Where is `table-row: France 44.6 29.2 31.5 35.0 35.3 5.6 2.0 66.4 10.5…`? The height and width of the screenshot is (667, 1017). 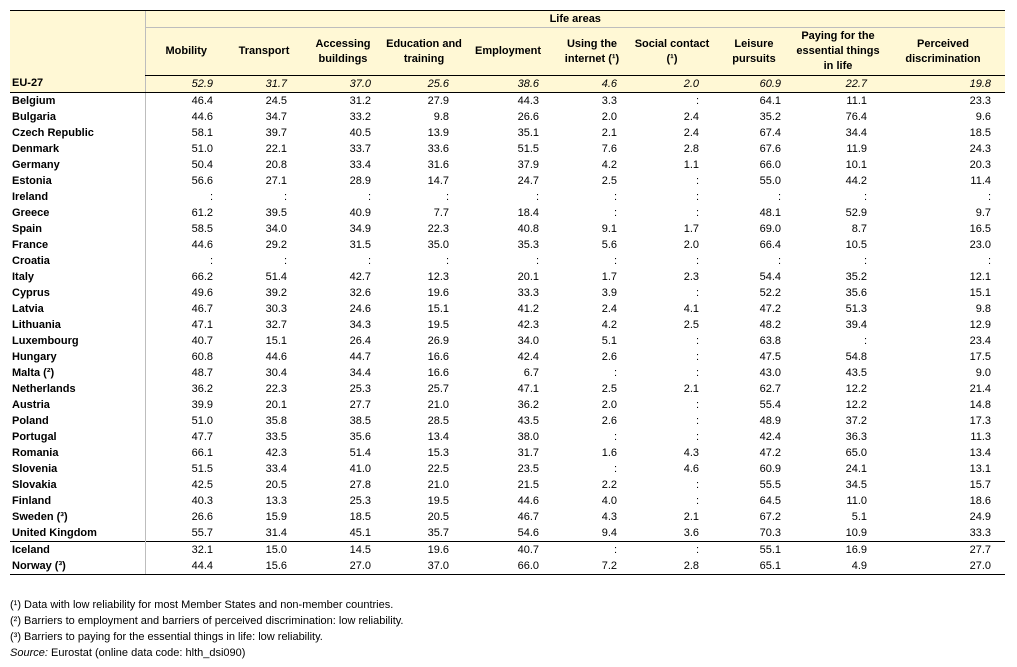
table-row: France 44.6 29.2 31.5 35.0 35.3 5.6 2.0 66.4 10.5… is located at coordinates (507, 245).